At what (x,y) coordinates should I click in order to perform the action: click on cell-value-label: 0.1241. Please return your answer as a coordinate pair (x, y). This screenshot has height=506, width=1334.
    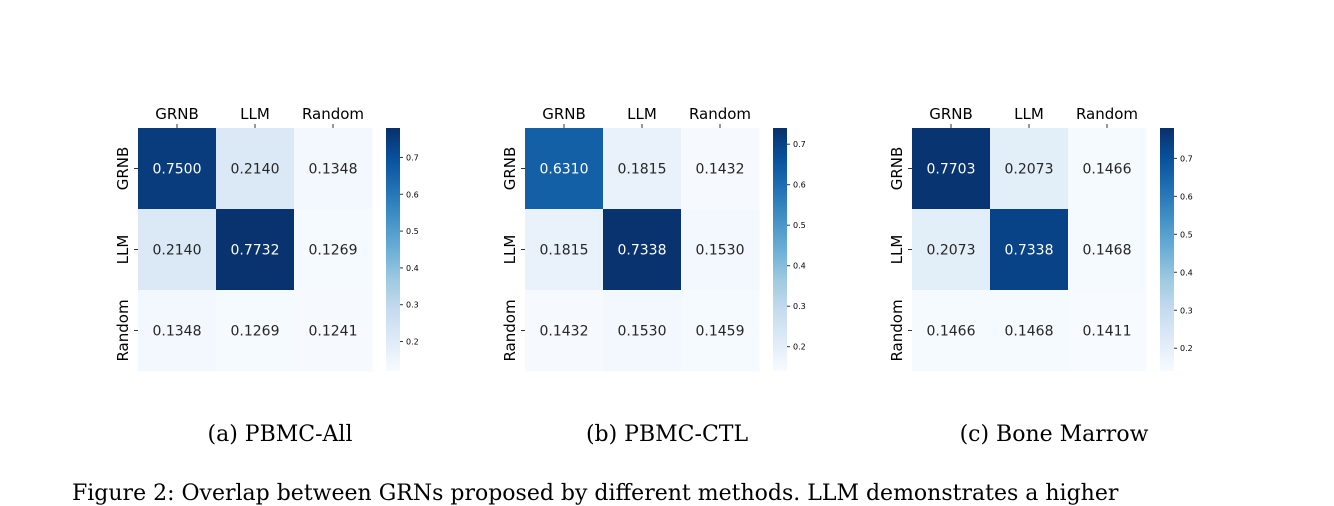
    Looking at the image, I should click on (333, 332).